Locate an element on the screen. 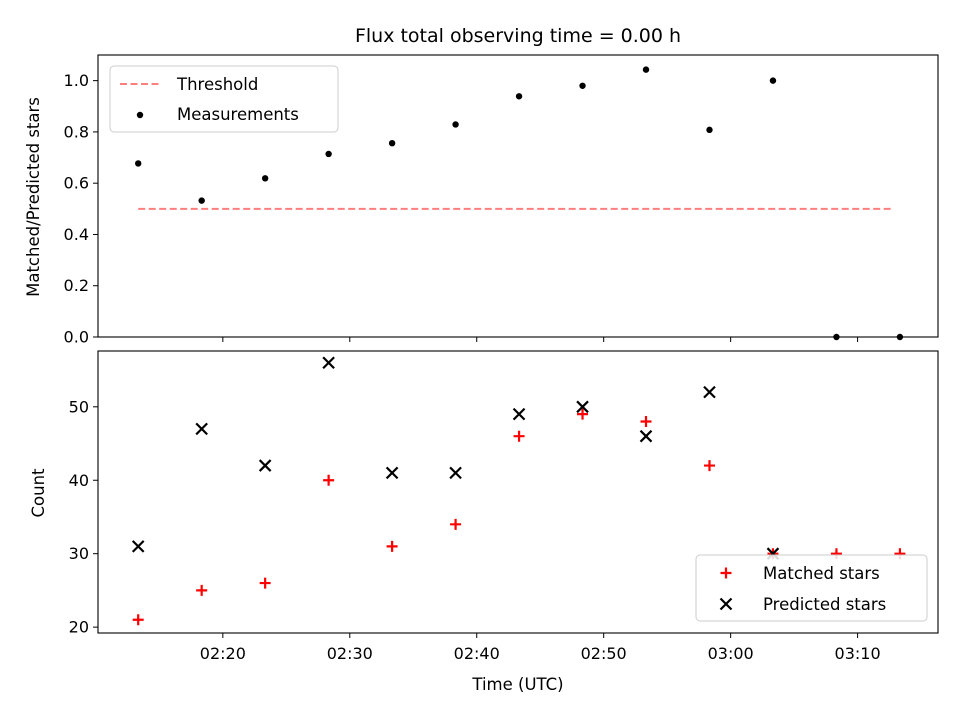  legend-threshold-label: Threshold is located at coordinates (217, 84).